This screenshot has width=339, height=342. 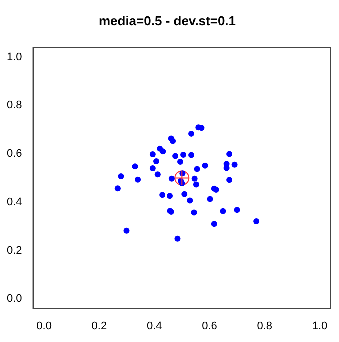 What do you see at coordinates (14, 299) in the screenshot?
I see `y-tick-label: 0.0` at bounding box center [14, 299].